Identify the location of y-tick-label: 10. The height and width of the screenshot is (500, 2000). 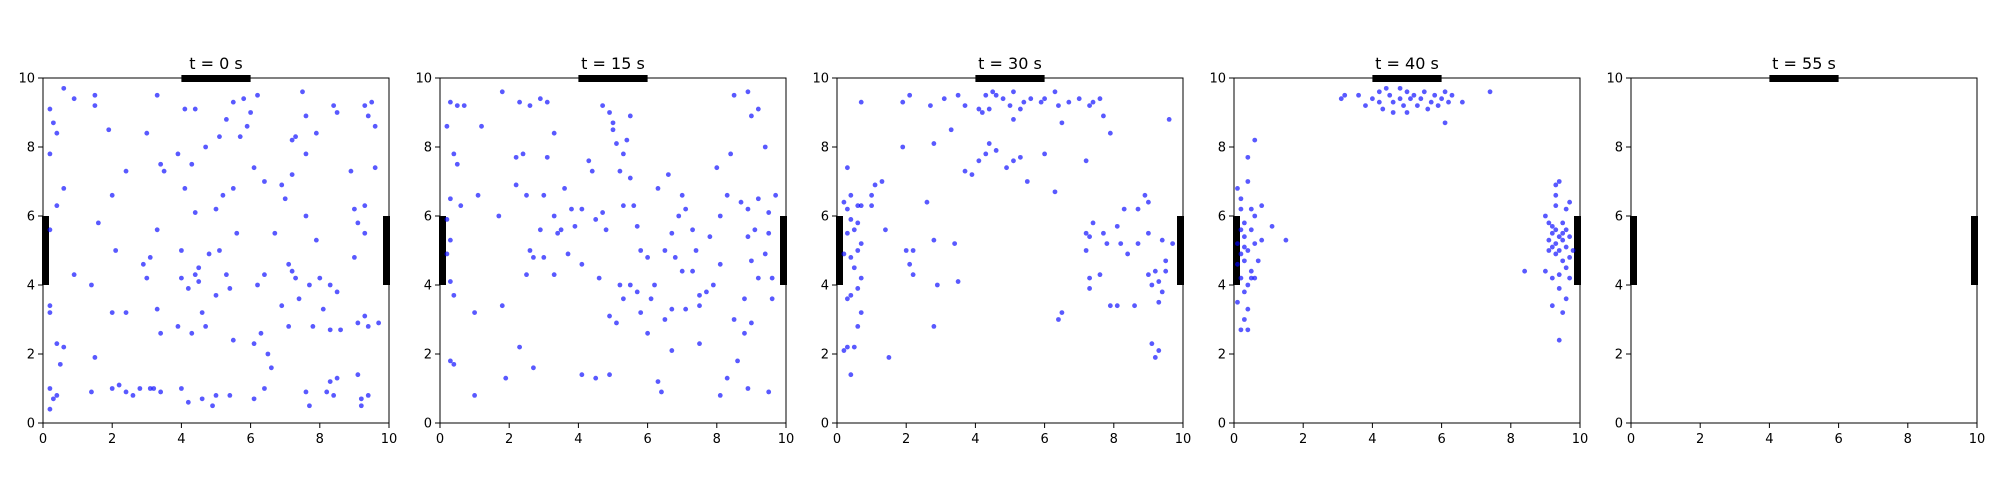
(26, 79).